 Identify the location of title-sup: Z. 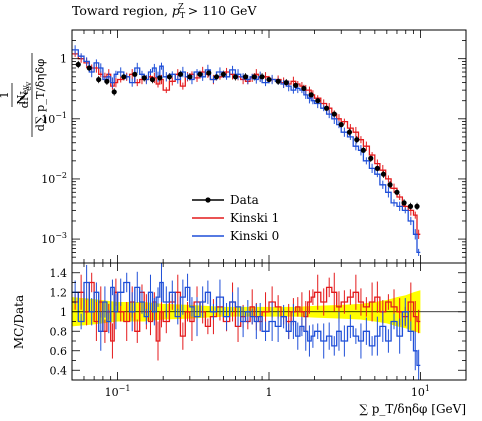
(181, 6).